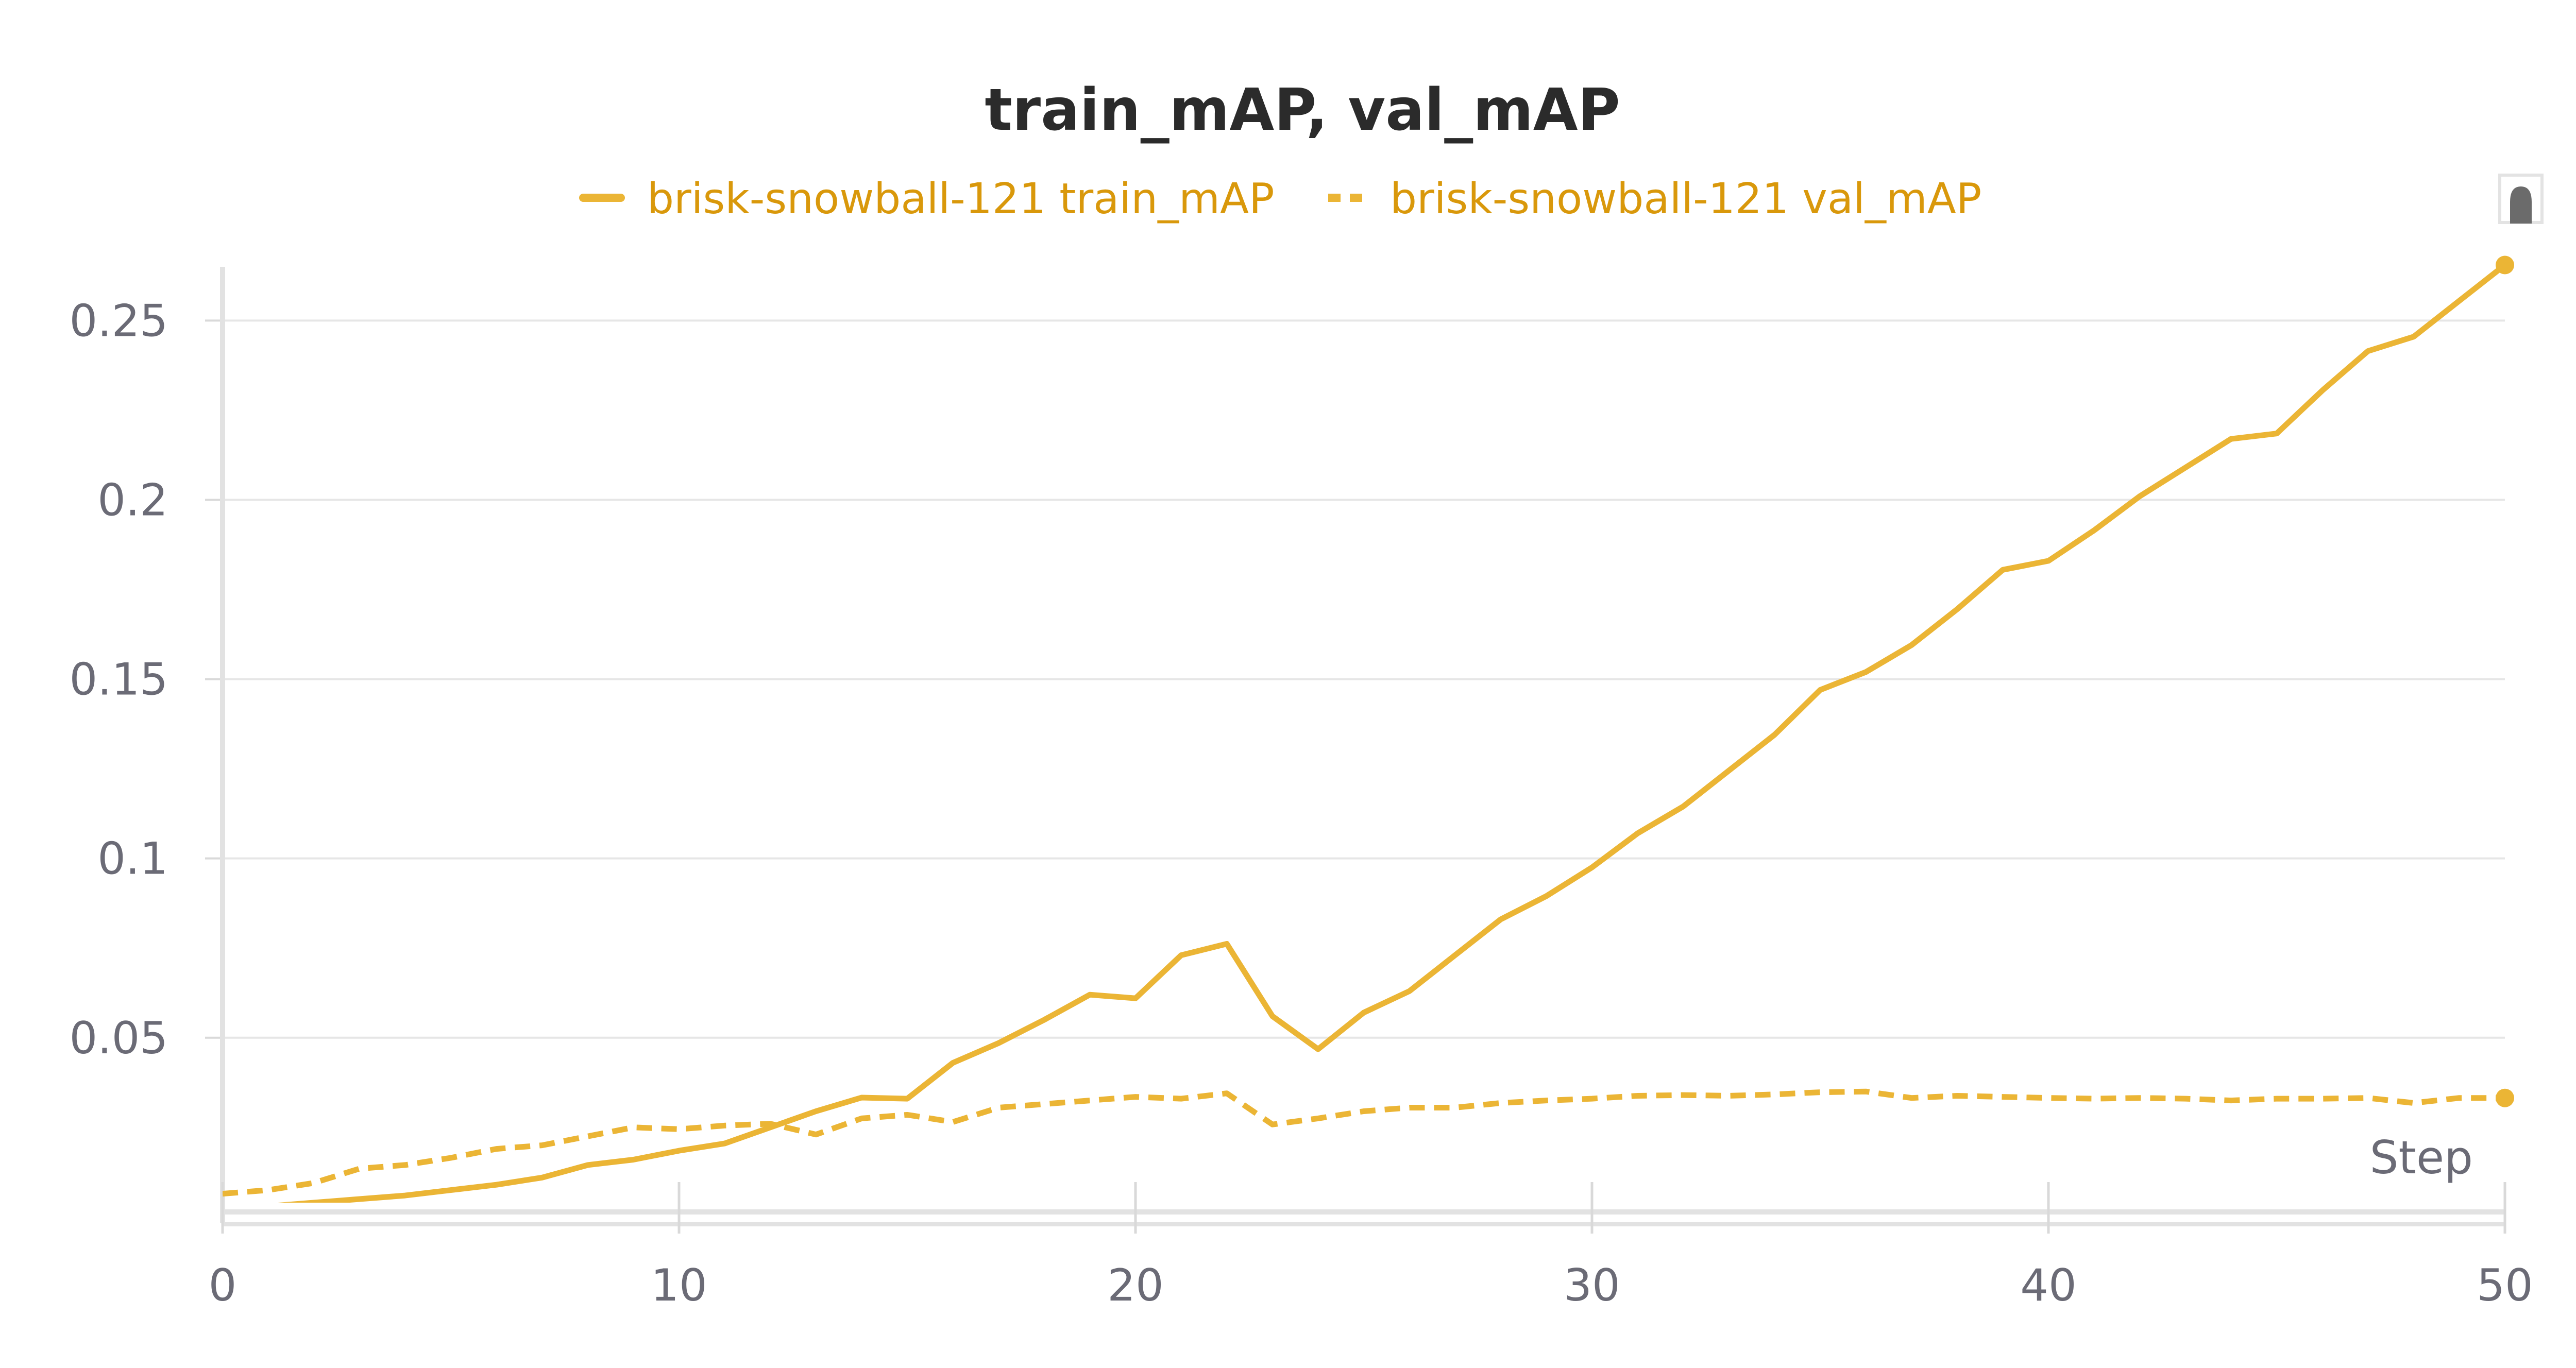 The height and width of the screenshot is (1368, 2576). I want to click on legend-label-val-map: brisk-snowball-121 val_mAP, so click(1685, 199).